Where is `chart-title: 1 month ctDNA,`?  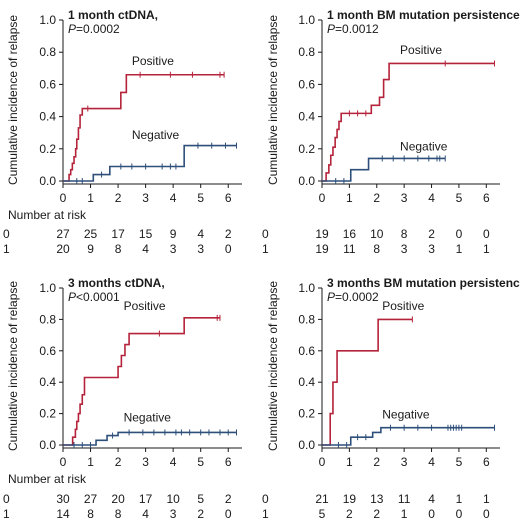 chart-title: 1 month ctDNA, is located at coordinates (113, 15).